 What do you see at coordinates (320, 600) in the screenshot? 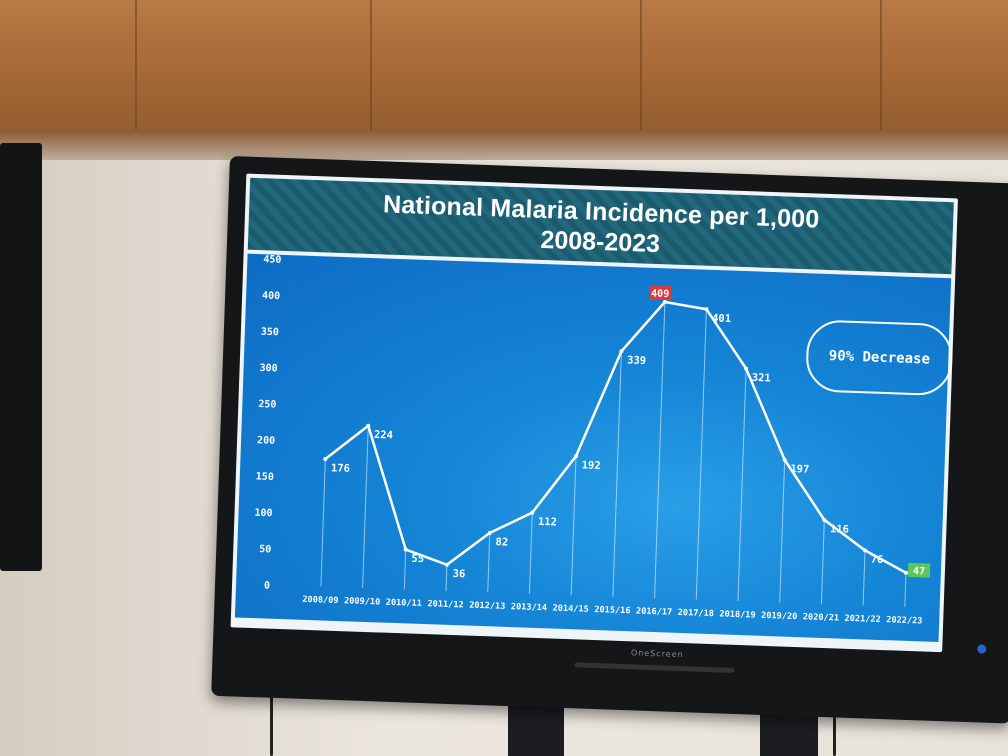
I see `x-tick-label: 2008/09` at bounding box center [320, 600].